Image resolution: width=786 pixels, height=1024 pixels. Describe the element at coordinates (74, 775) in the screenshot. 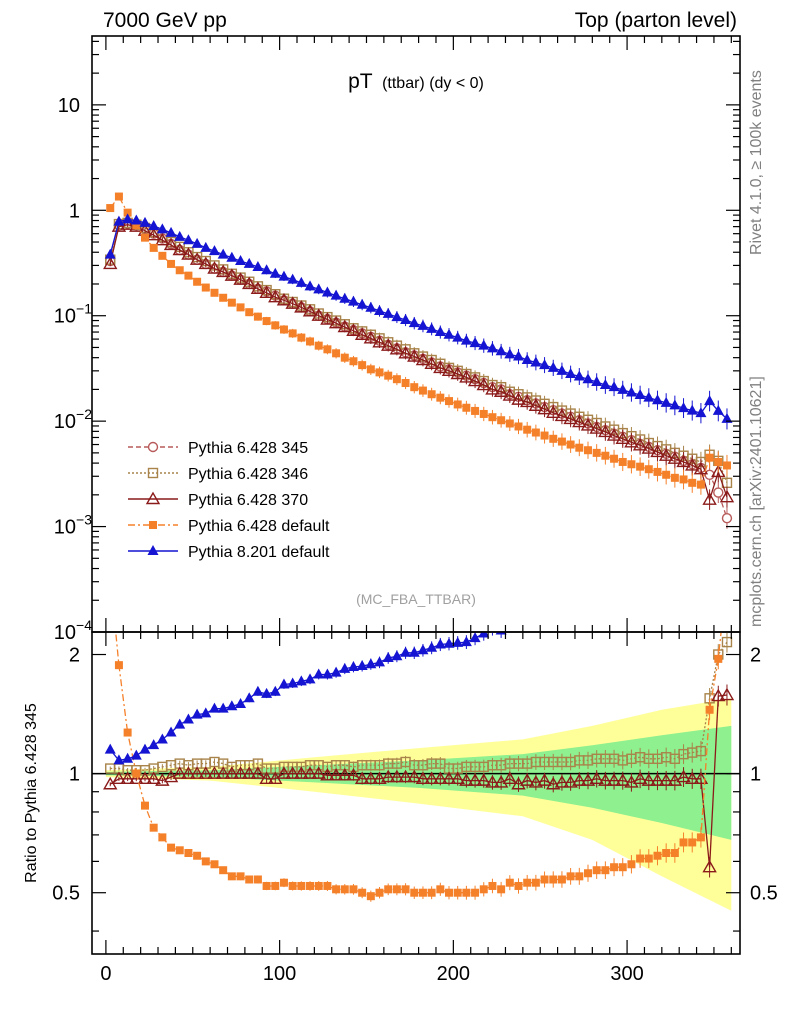

I see `ratio-y-tick-label: 1` at that location.